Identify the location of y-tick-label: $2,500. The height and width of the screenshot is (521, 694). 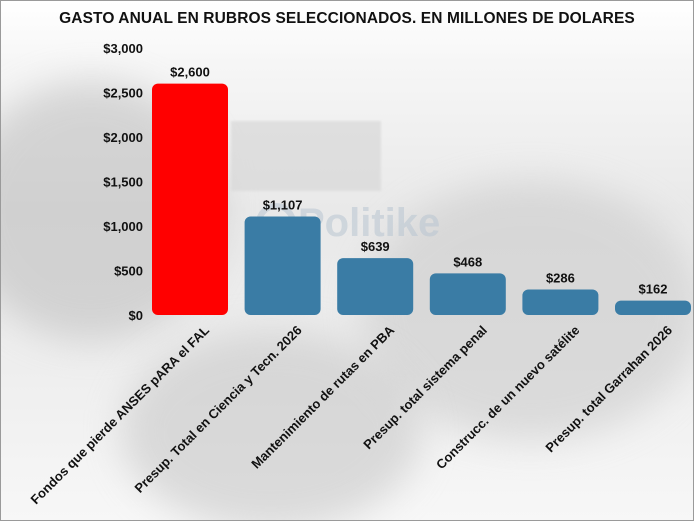
(123, 93).